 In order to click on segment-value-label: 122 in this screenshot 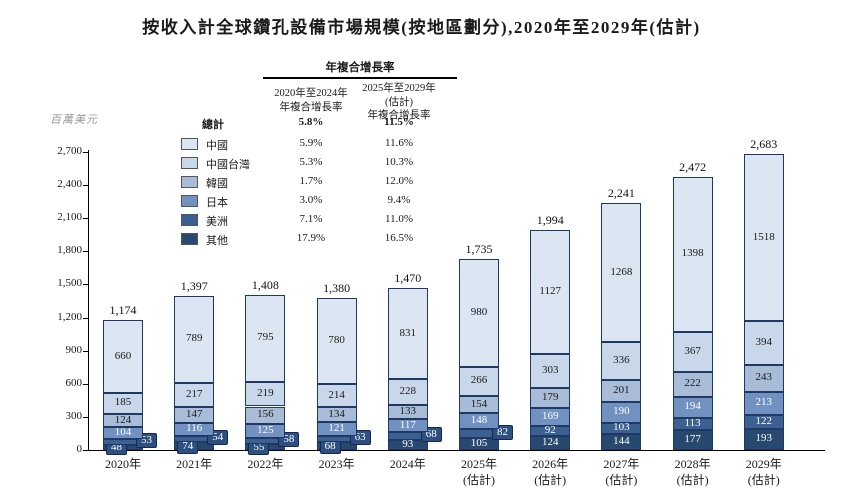, I will do `click(764, 420)`.